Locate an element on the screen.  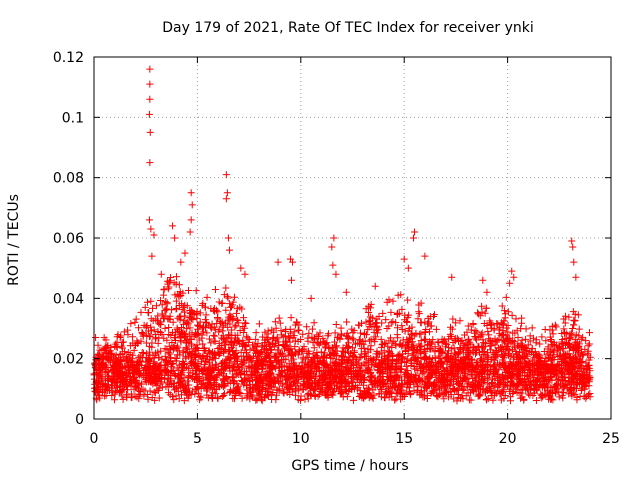
y-axis-label: ROTI / TECUs is located at coordinates (14, 240).